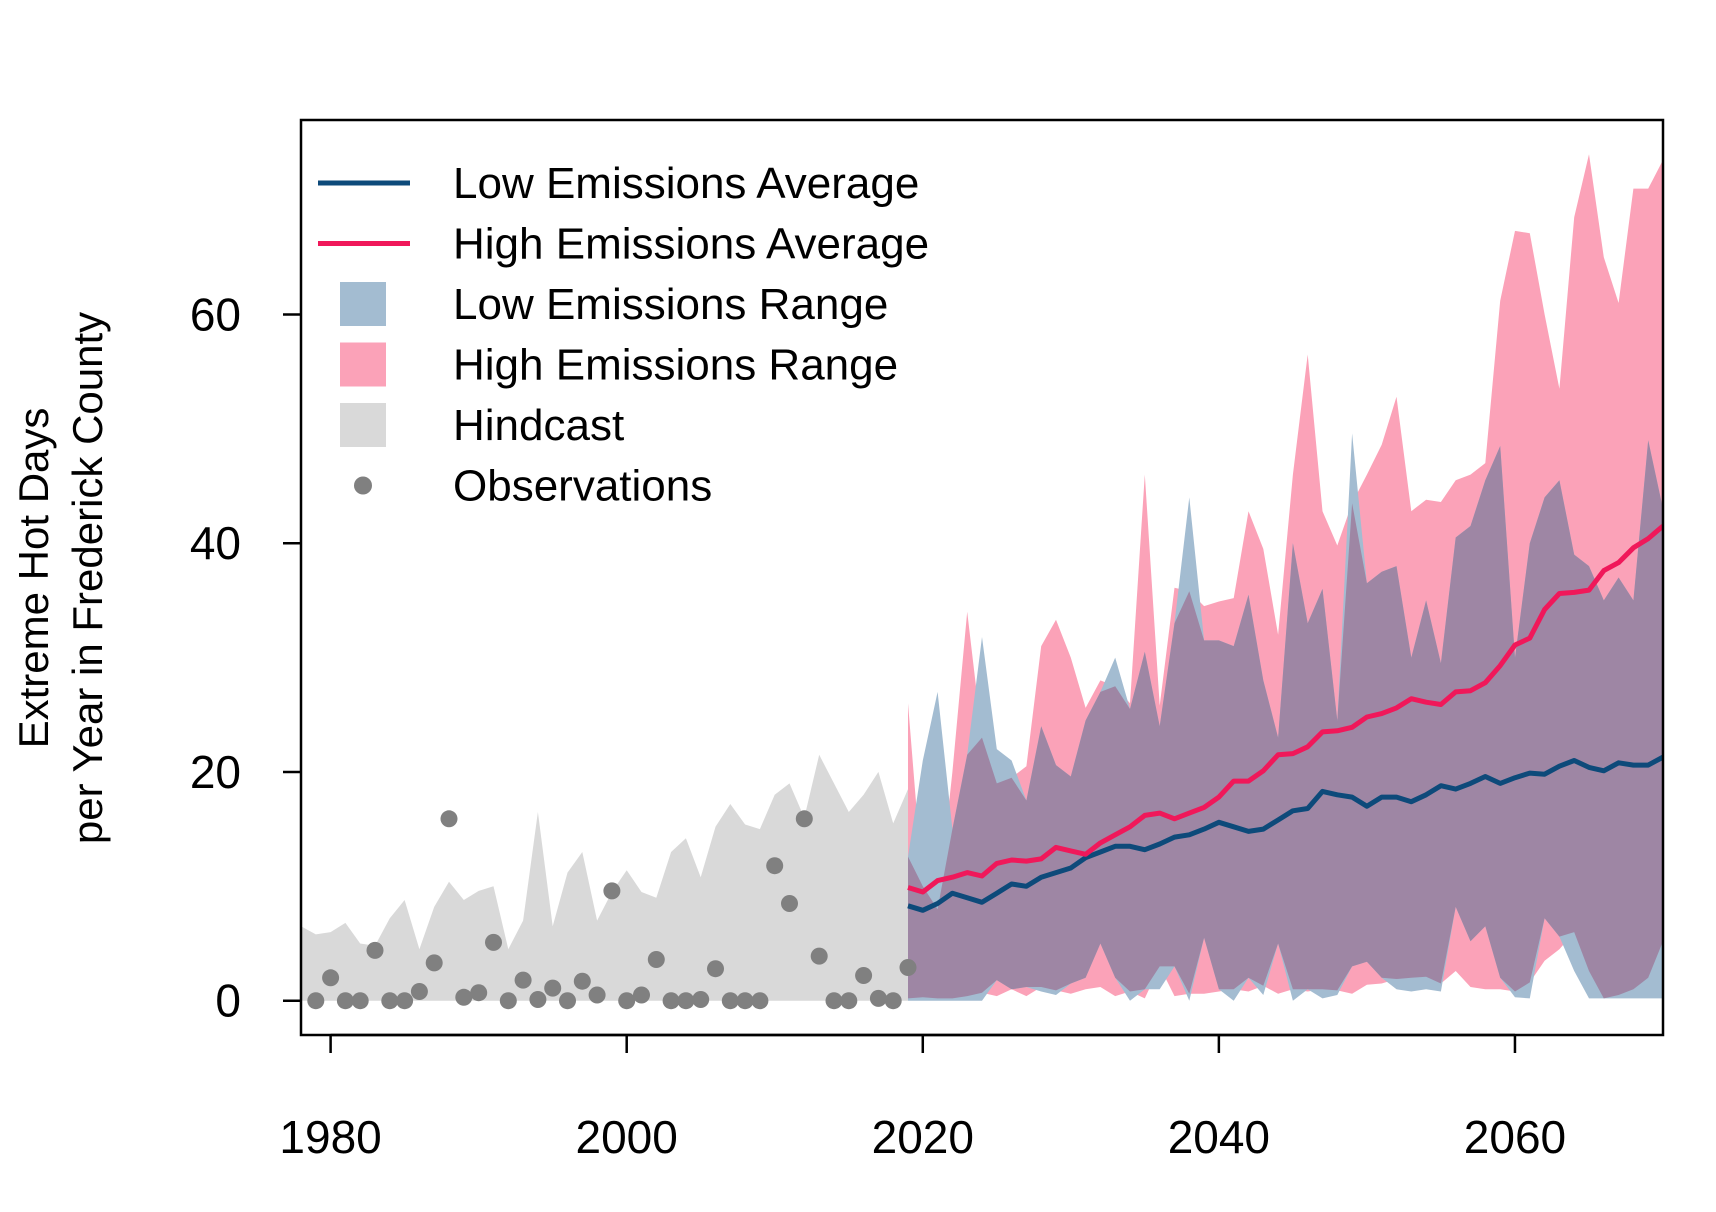 This screenshot has height=1212, width=1716. I want to click on y-axis: 0 20 40 60, so click(245, 657).